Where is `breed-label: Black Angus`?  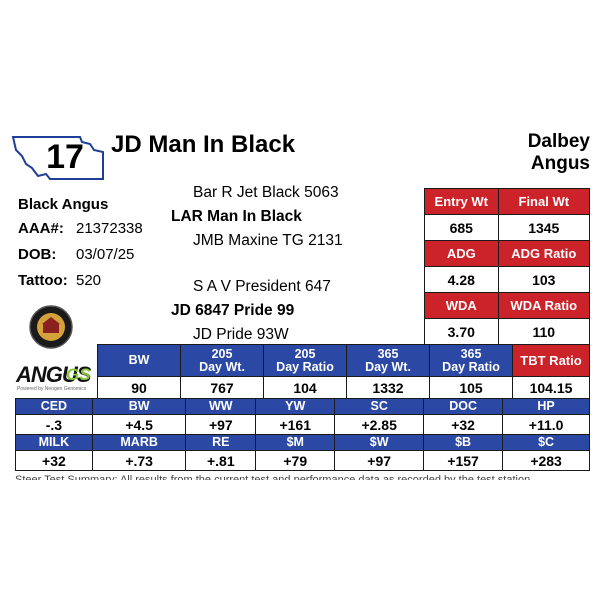
breed-label: Black Angus is located at coordinates (63, 204).